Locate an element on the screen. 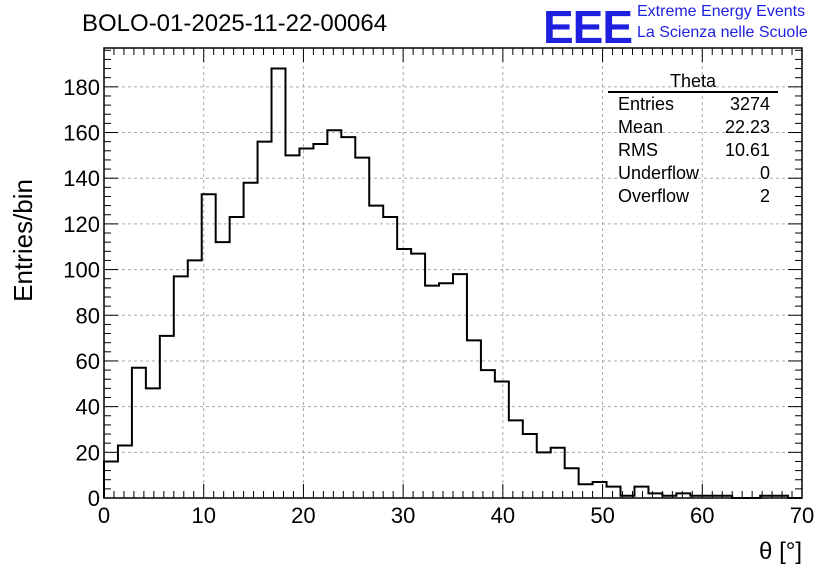 The height and width of the screenshot is (572, 836). stats-value: 0 is located at coordinates (764, 173).